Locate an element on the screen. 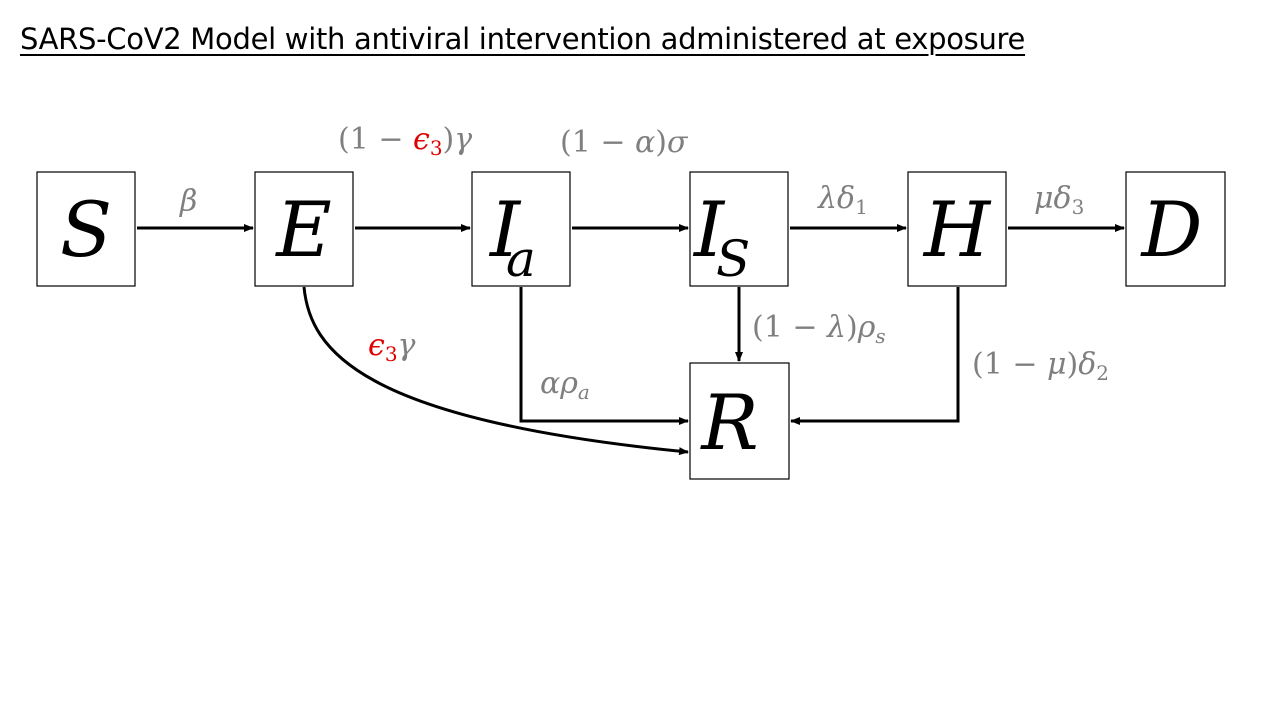 This screenshot has width=1280, height=720. rate-e-to-ia: (1 − ϵ3)γ is located at coordinates (405, 141).